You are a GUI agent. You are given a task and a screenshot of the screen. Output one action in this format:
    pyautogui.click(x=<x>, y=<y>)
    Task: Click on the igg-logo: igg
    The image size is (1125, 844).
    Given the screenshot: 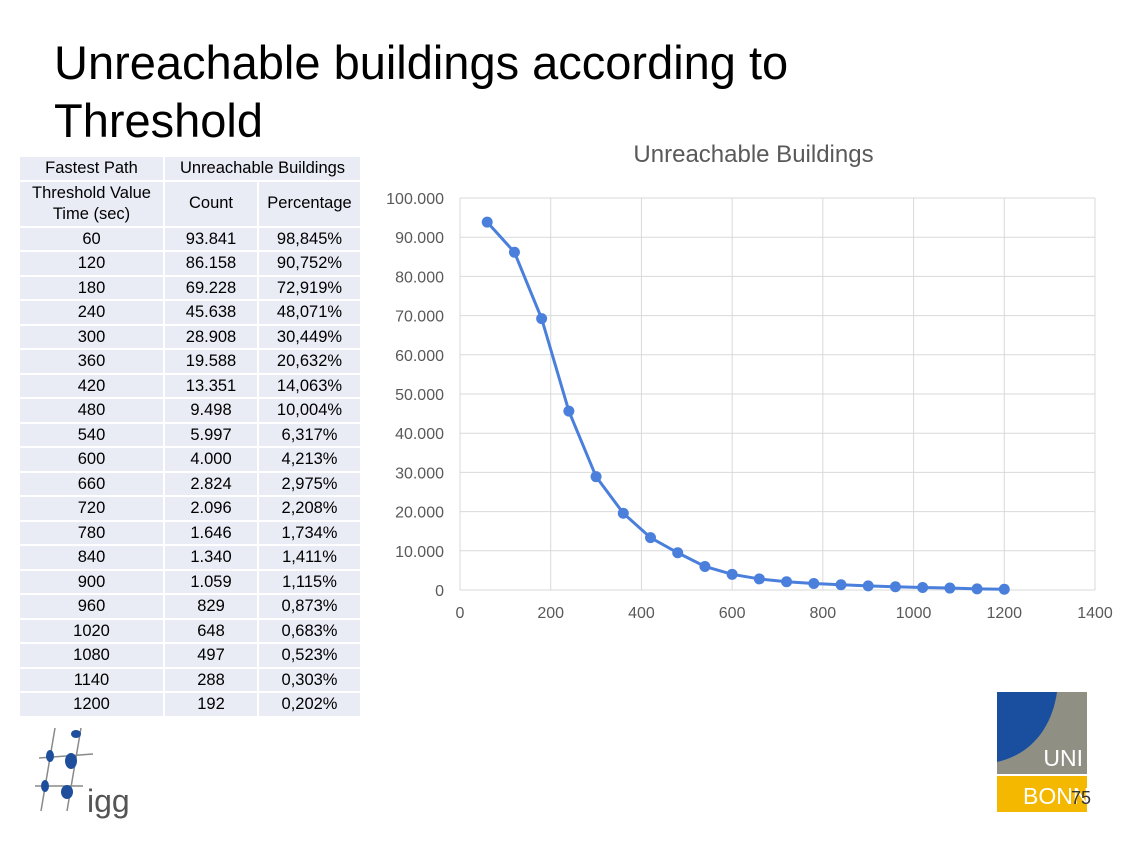 What is the action you would take?
    pyautogui.click(x=82, y=773)
    